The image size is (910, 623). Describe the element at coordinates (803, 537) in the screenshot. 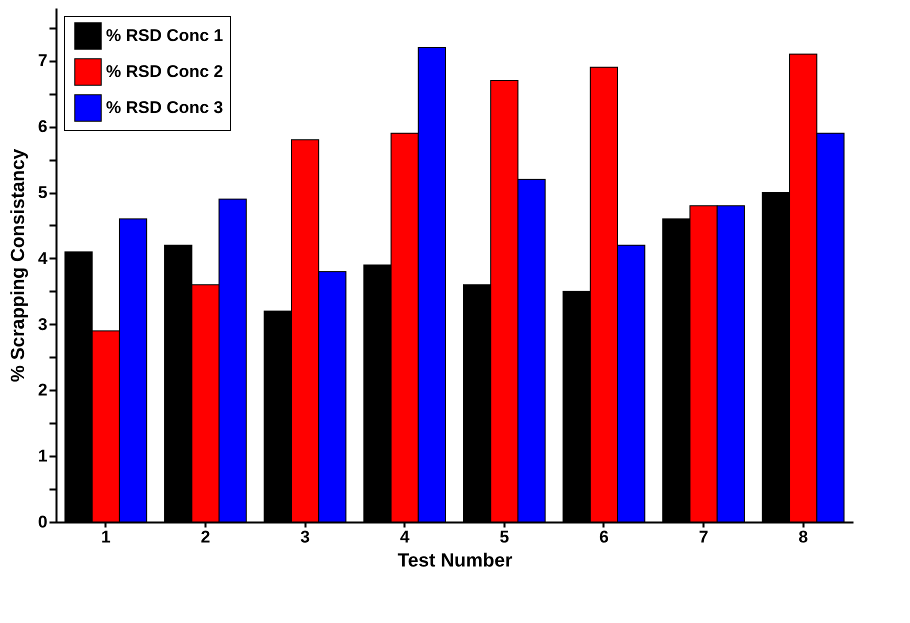

I see `x-tick-label: 8` at that location.